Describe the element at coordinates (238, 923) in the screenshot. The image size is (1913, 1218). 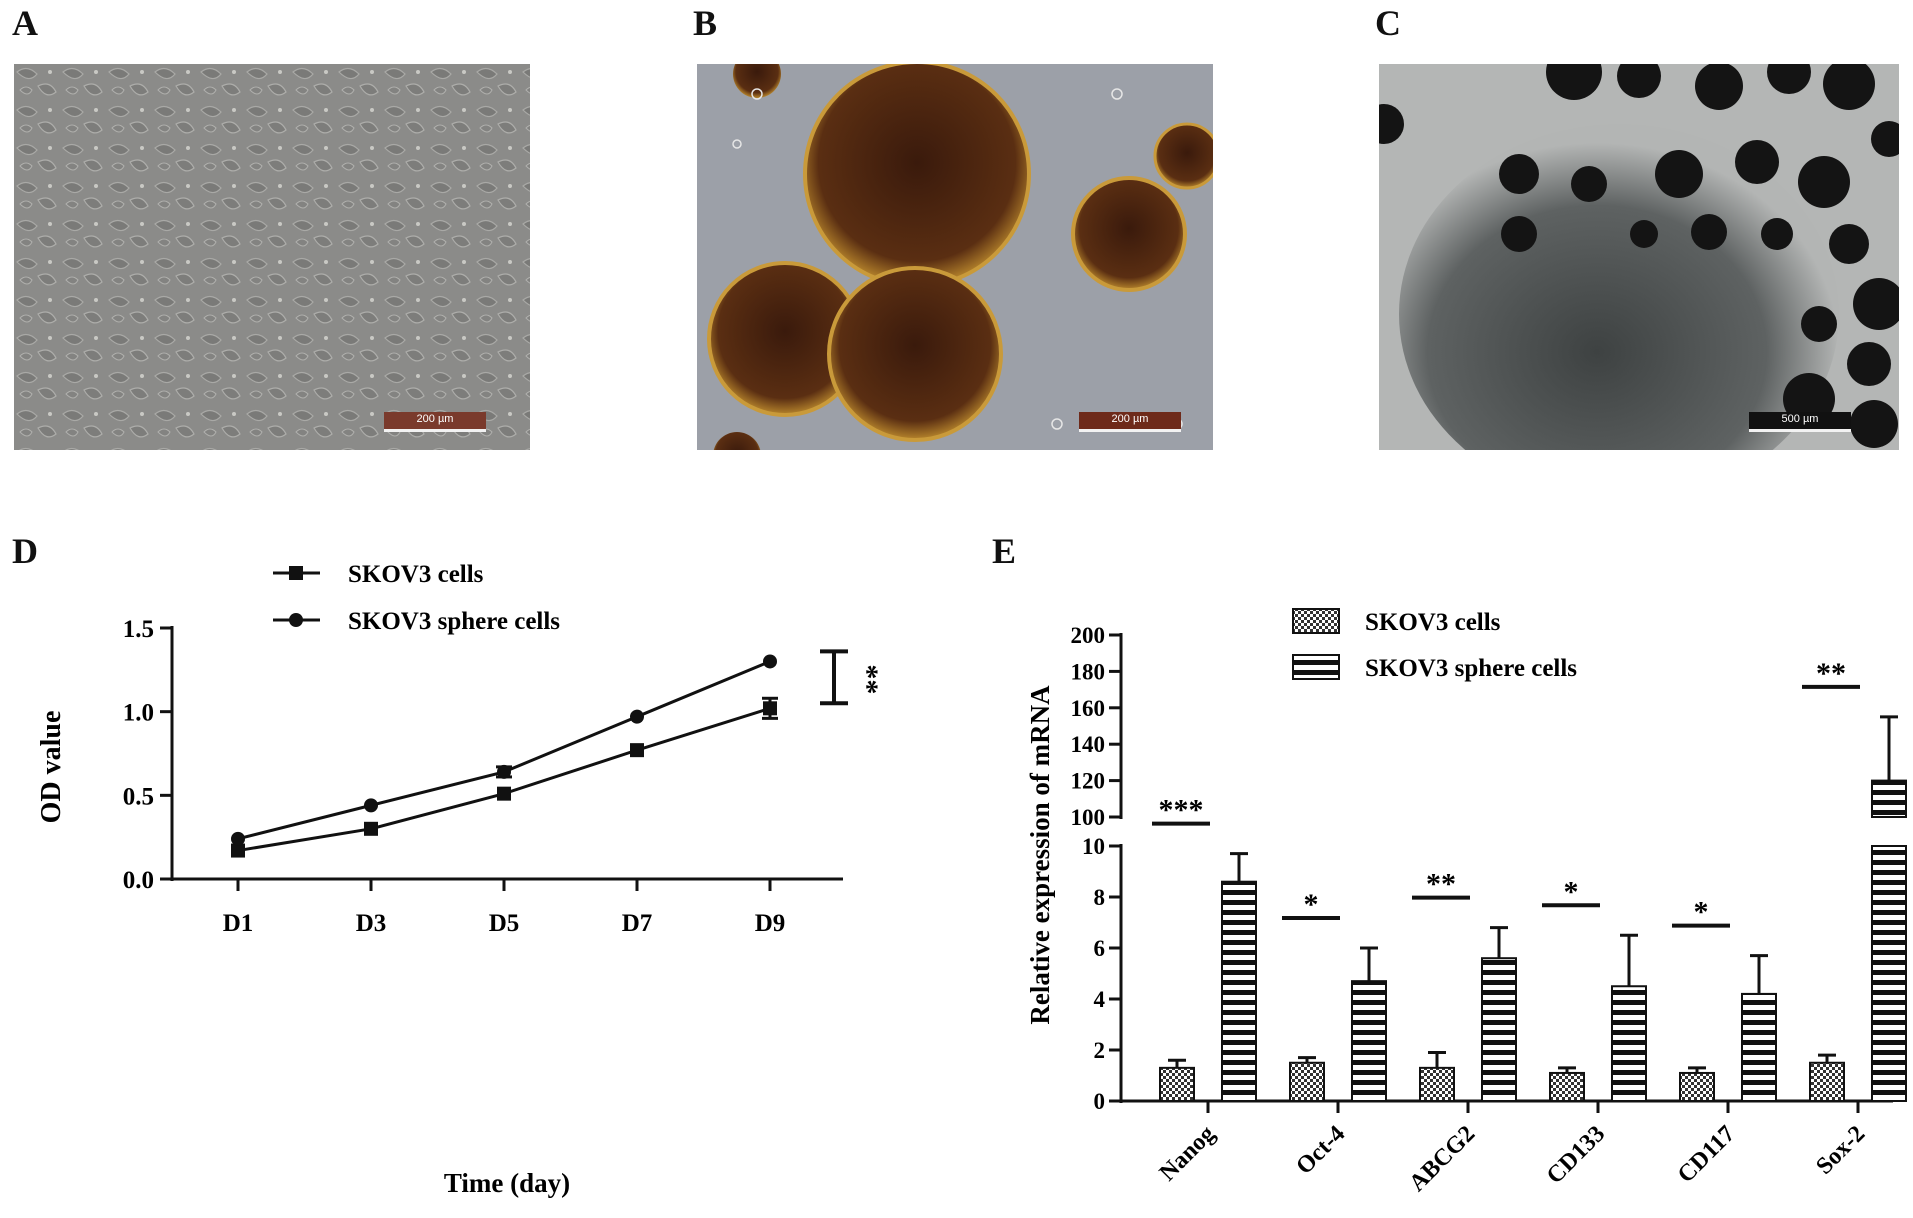
I see `chart-d-xtick-label: D1` at that location.